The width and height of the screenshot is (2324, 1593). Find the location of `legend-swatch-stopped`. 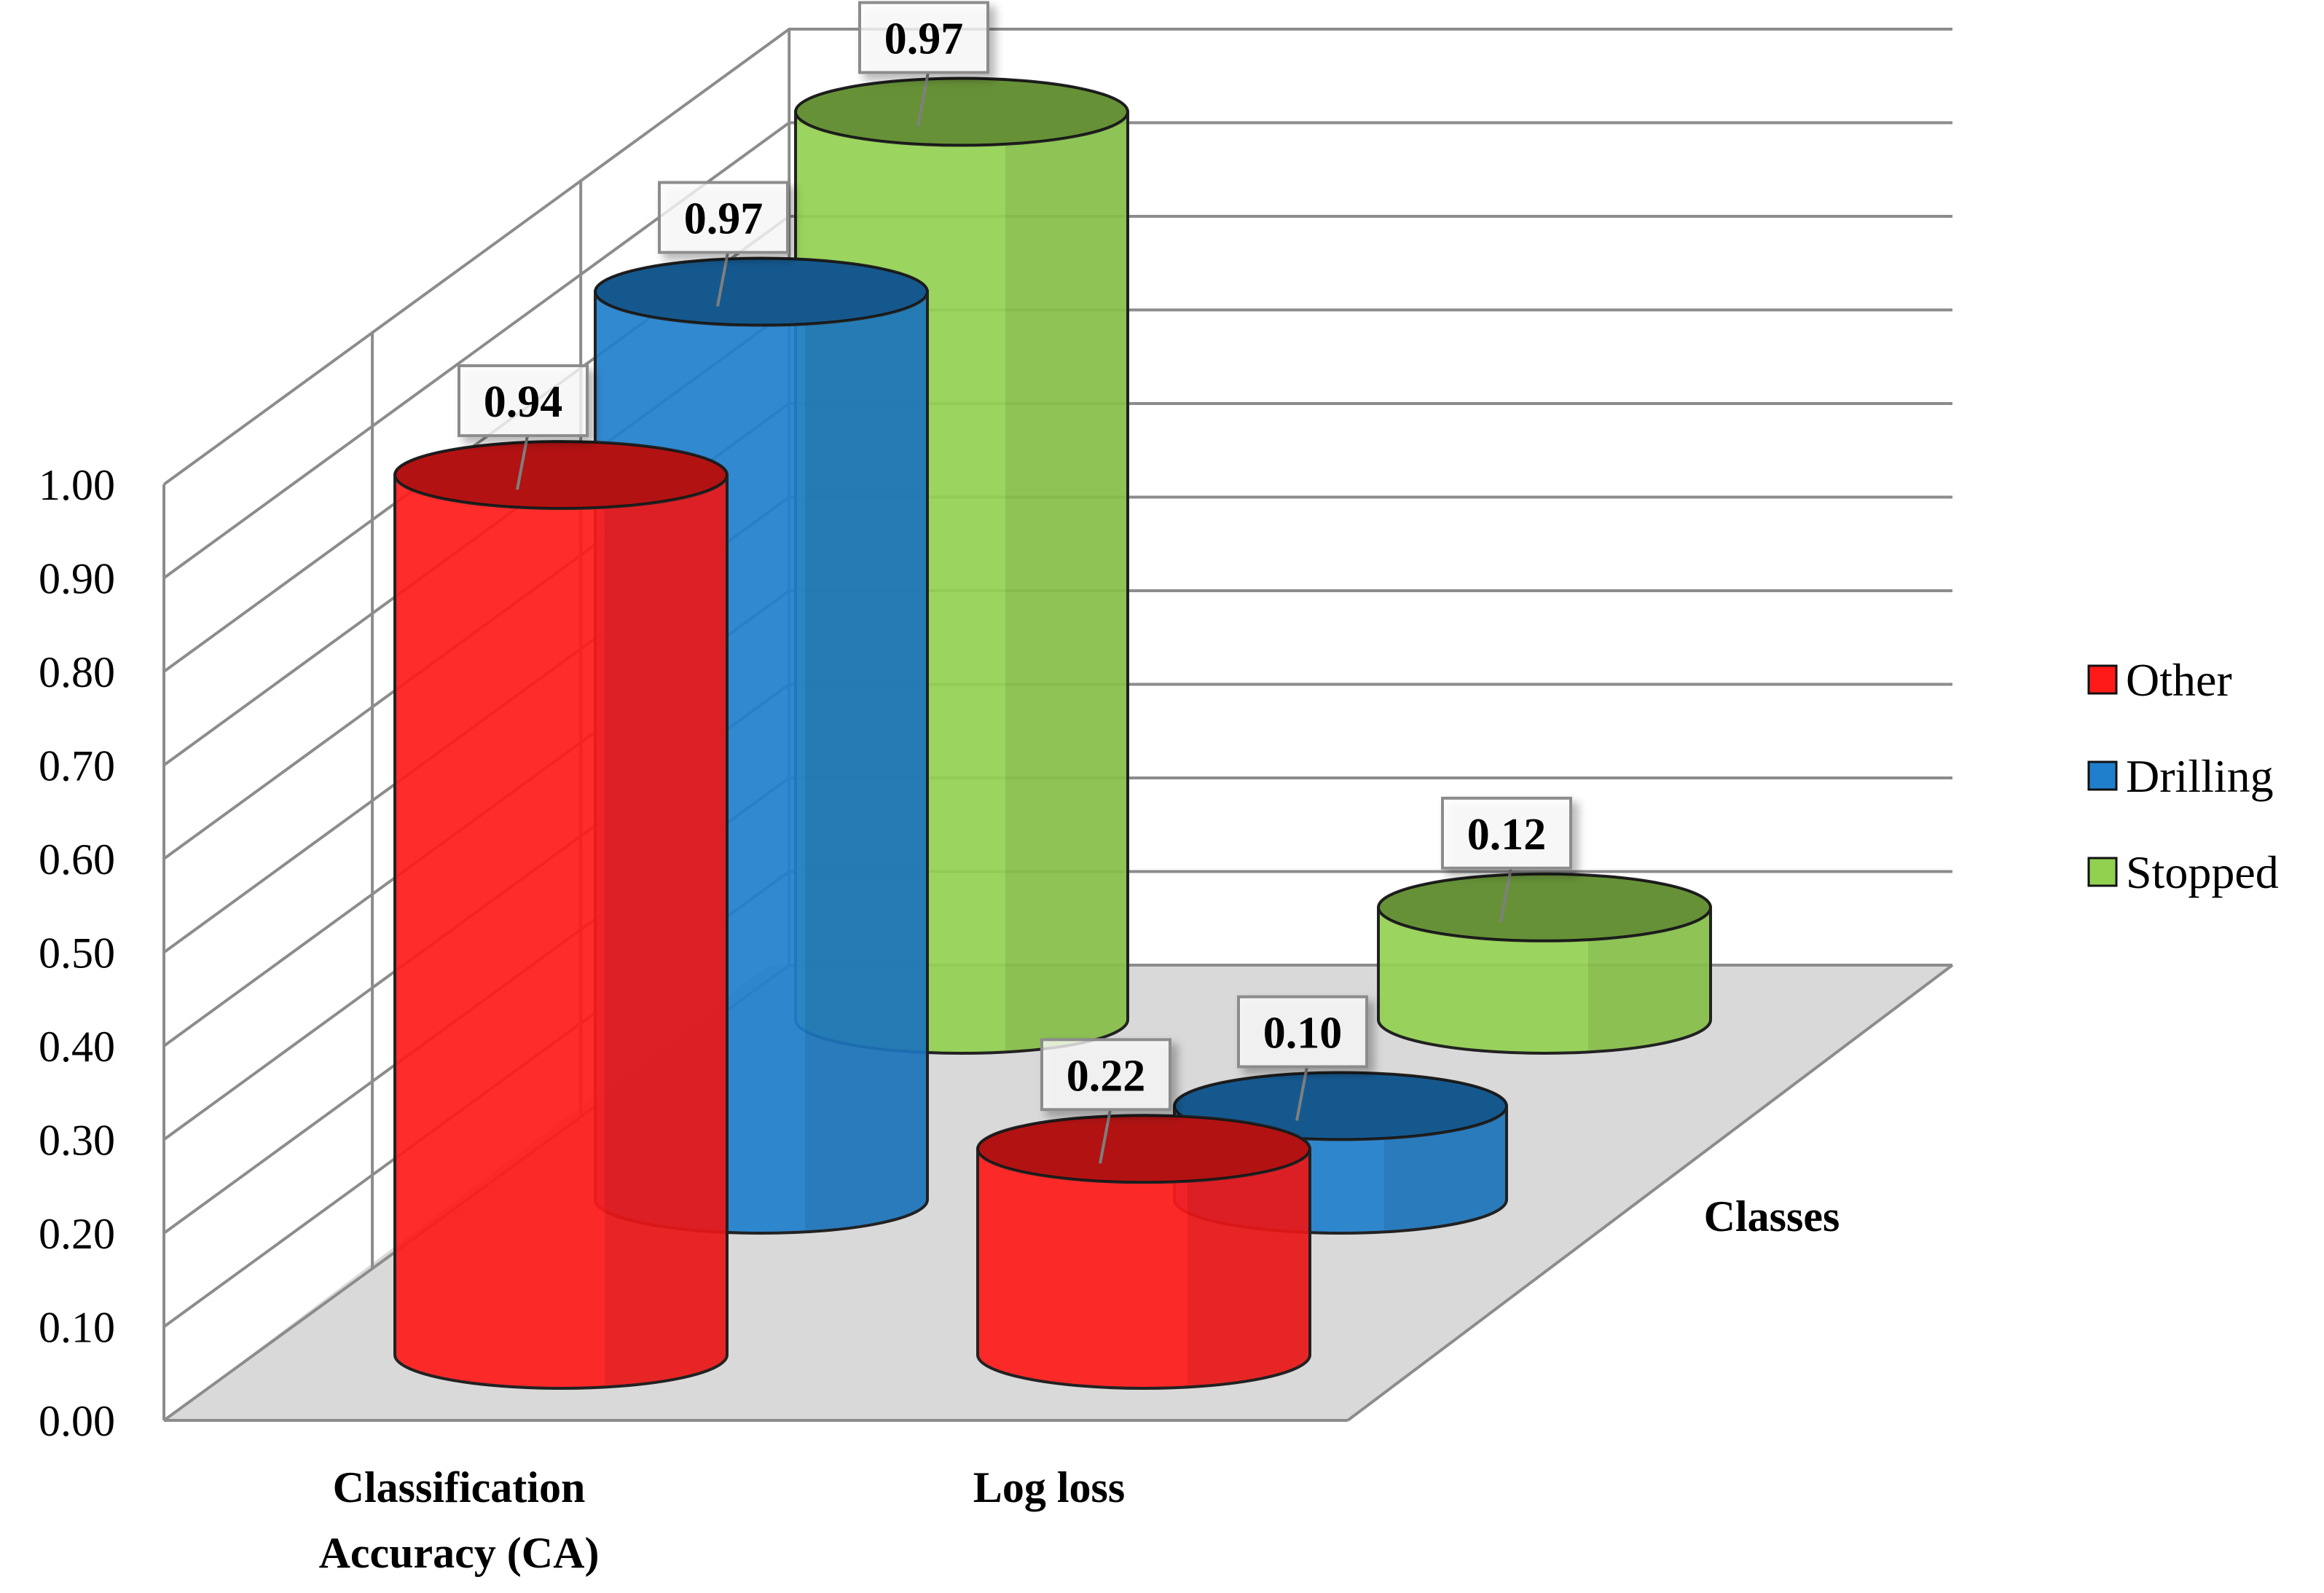

legend-swatch-stopped is located at coordinates (2102, 872).